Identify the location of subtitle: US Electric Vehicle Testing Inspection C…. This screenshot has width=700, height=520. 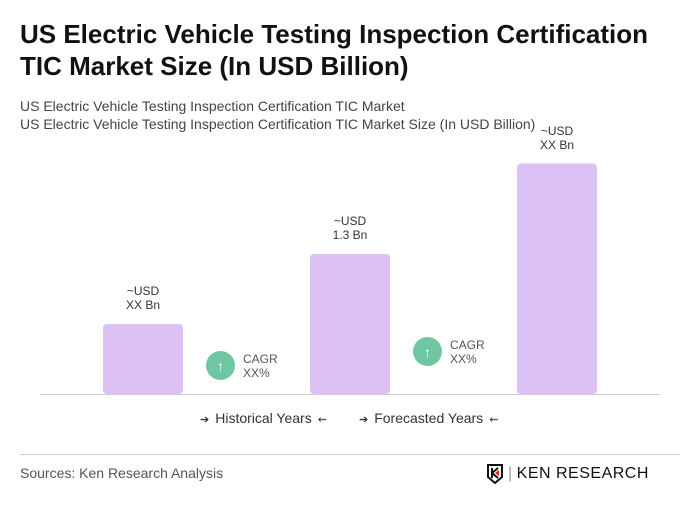
(212, 106).